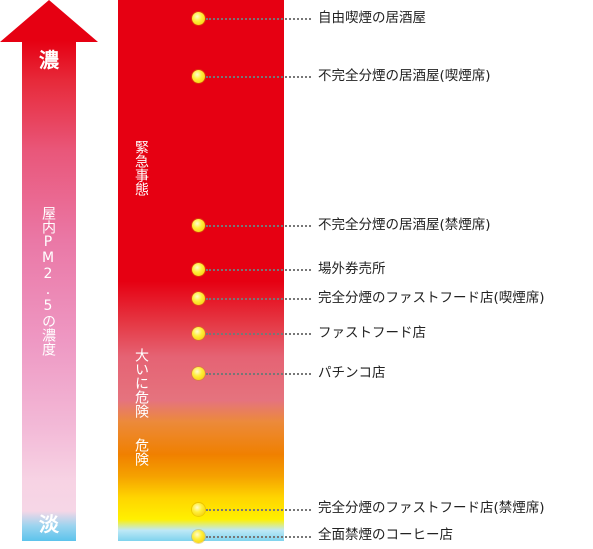 The image size is (593, 549). Describe the element at coordinates (49, 60) in the screenshot. I see `dense-label: 濃` at that location.